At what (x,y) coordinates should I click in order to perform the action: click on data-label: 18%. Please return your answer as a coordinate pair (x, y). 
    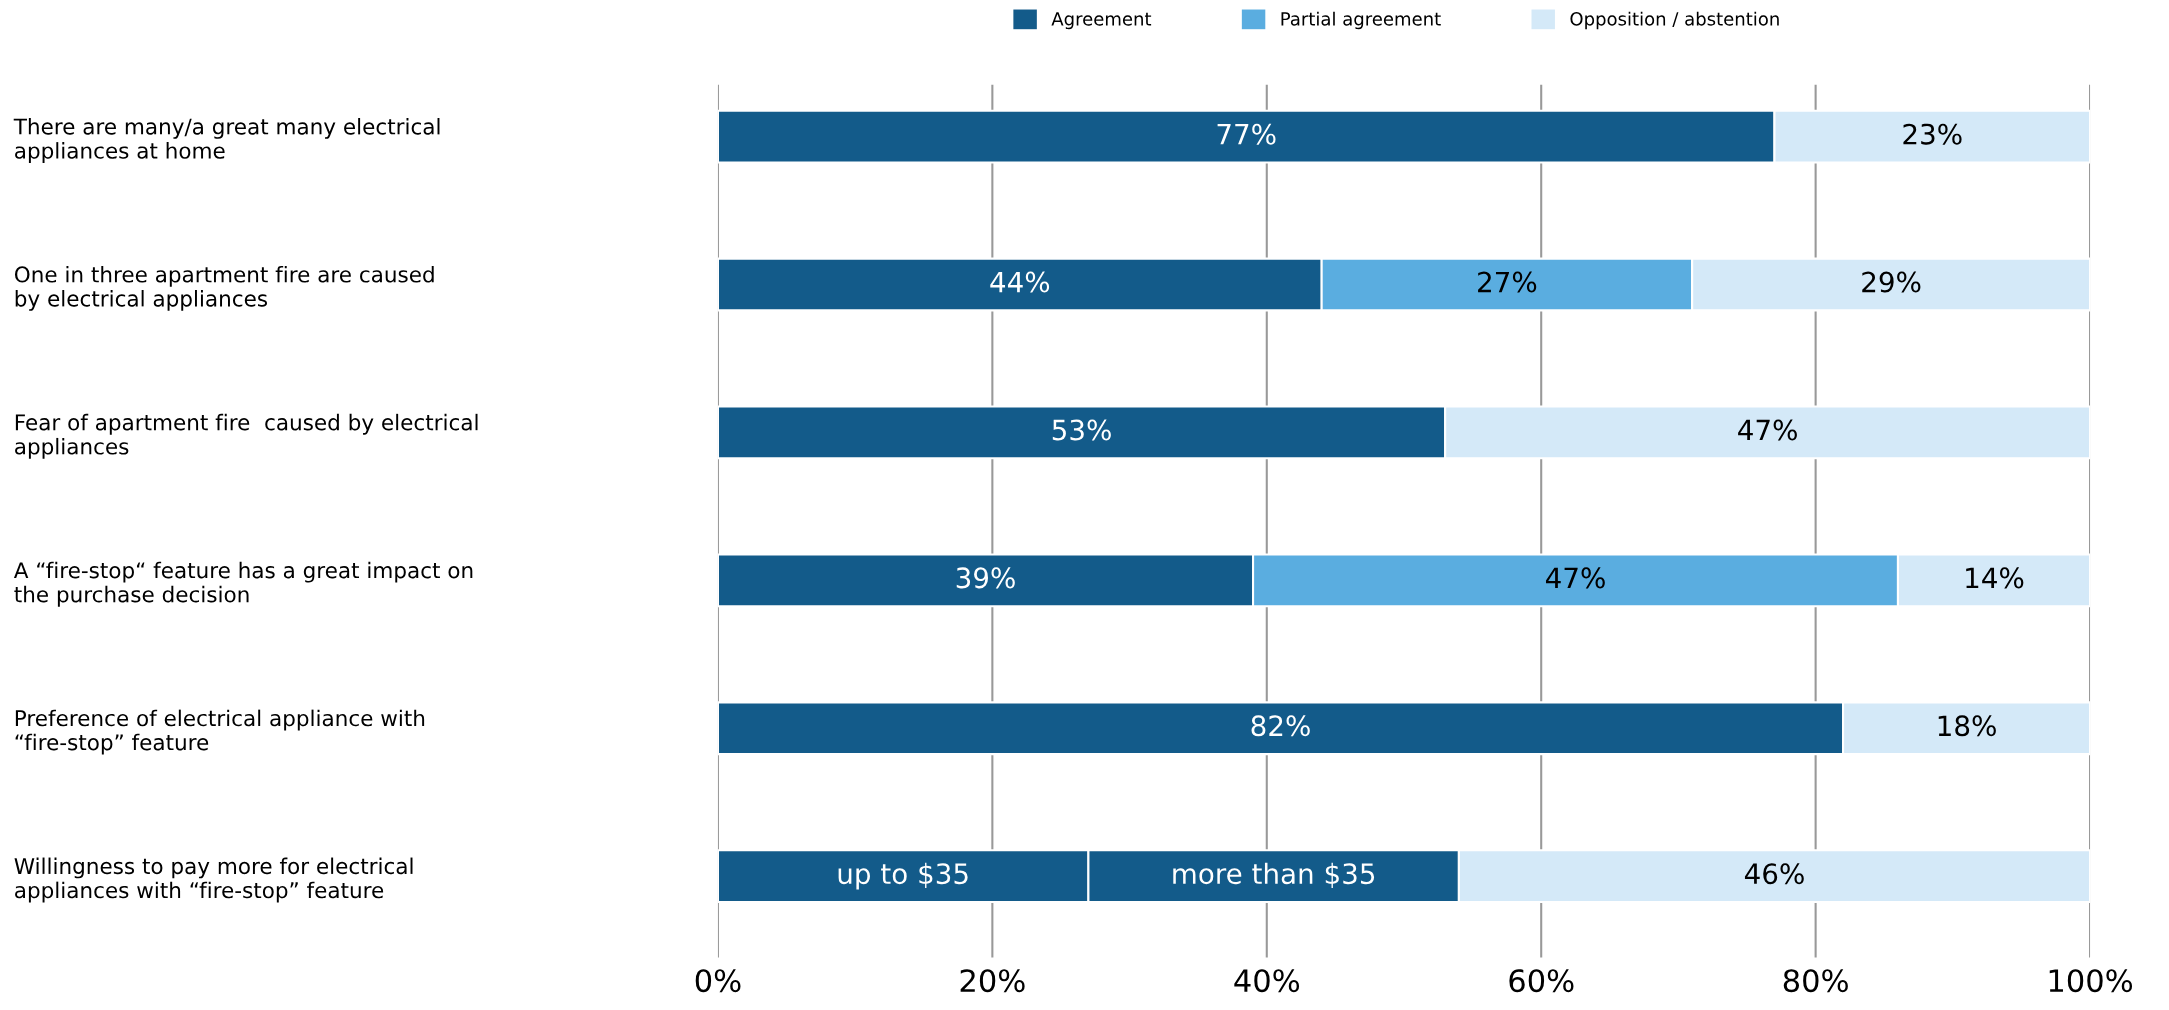
    Looking at the image, I should click on (1967, 726).